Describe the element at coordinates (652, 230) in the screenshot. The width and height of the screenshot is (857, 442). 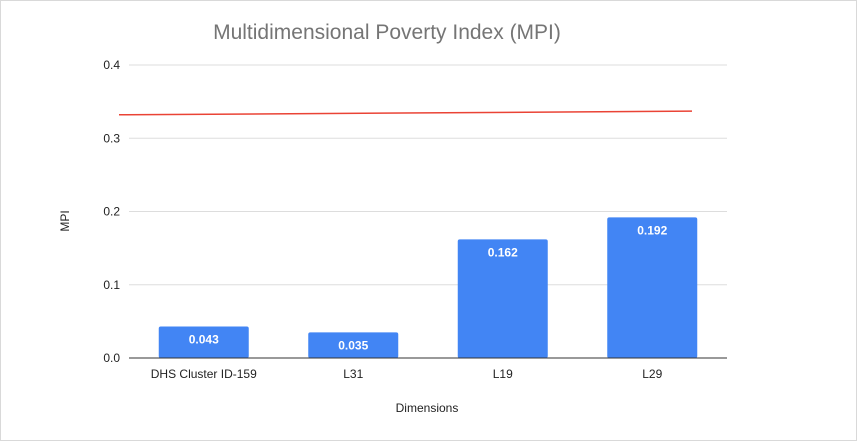
I see `bar-data-label: 0.192` at that location.